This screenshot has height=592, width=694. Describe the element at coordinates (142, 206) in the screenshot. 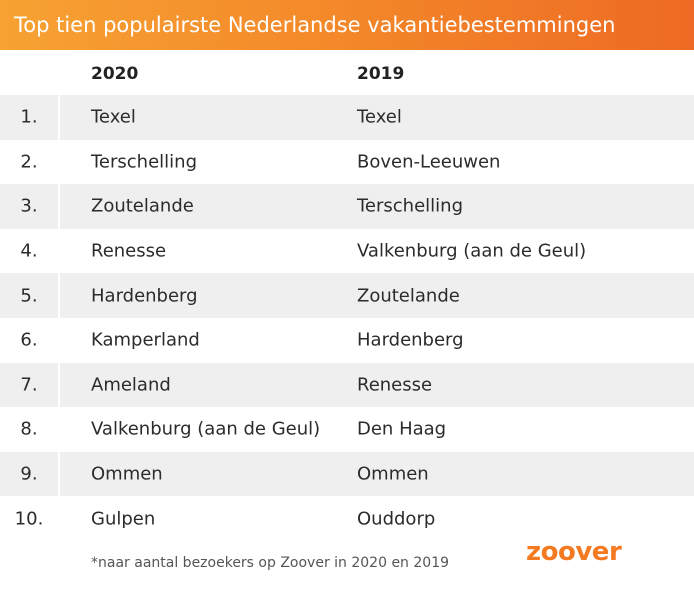

I see `destination-2020: Zoutelande` at that location.